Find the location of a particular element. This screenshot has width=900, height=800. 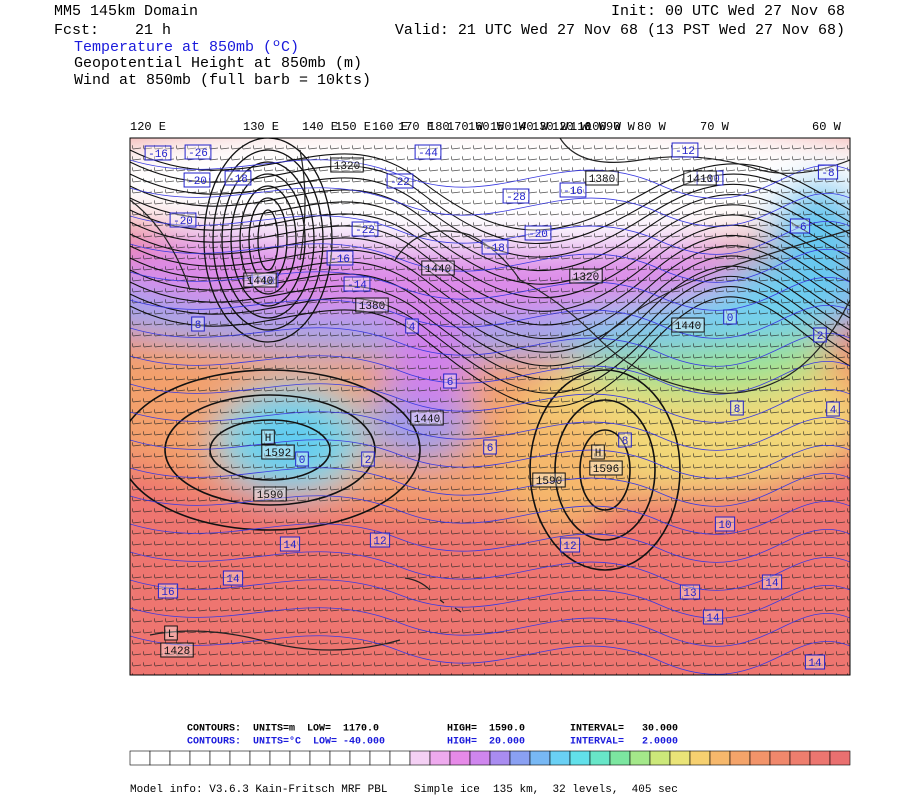

temperature-label: -16 is located at coordinates (340, 260).